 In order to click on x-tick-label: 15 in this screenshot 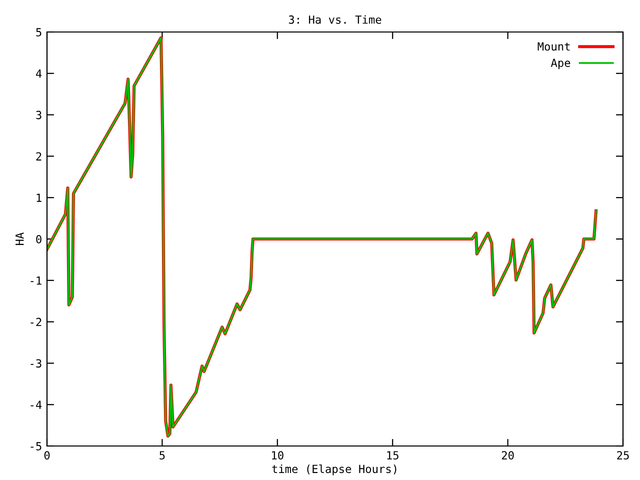, I will do `click(392, 455)`.